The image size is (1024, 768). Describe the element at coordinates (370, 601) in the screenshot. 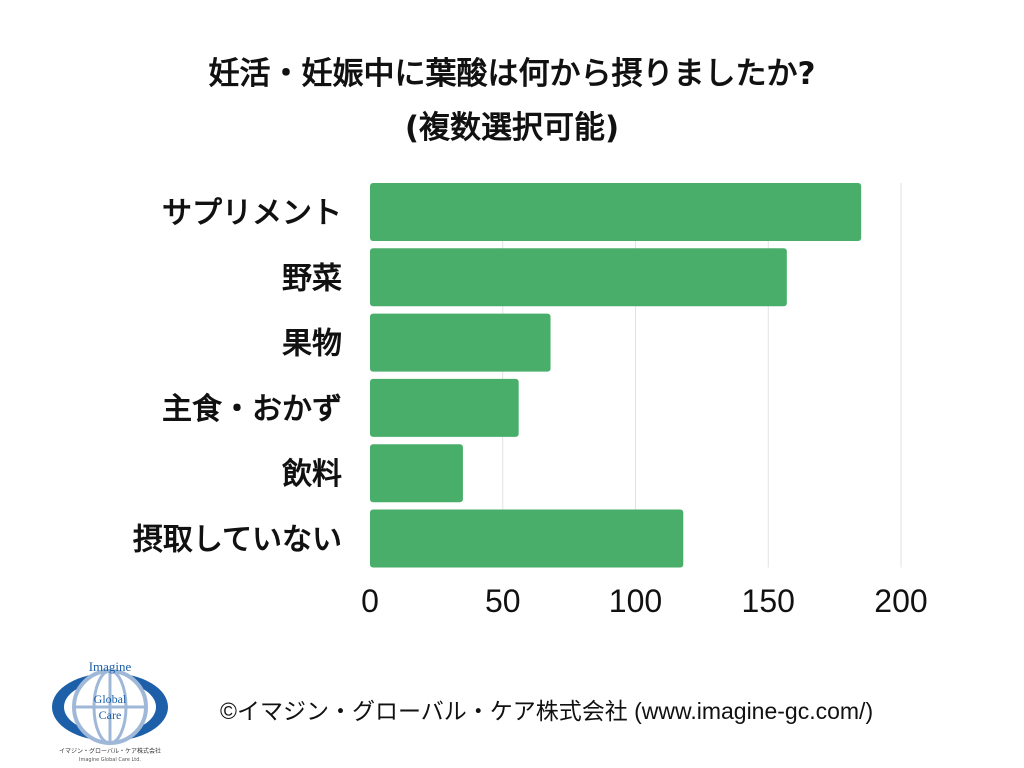

I see `x-tick-label: 0` at that location.